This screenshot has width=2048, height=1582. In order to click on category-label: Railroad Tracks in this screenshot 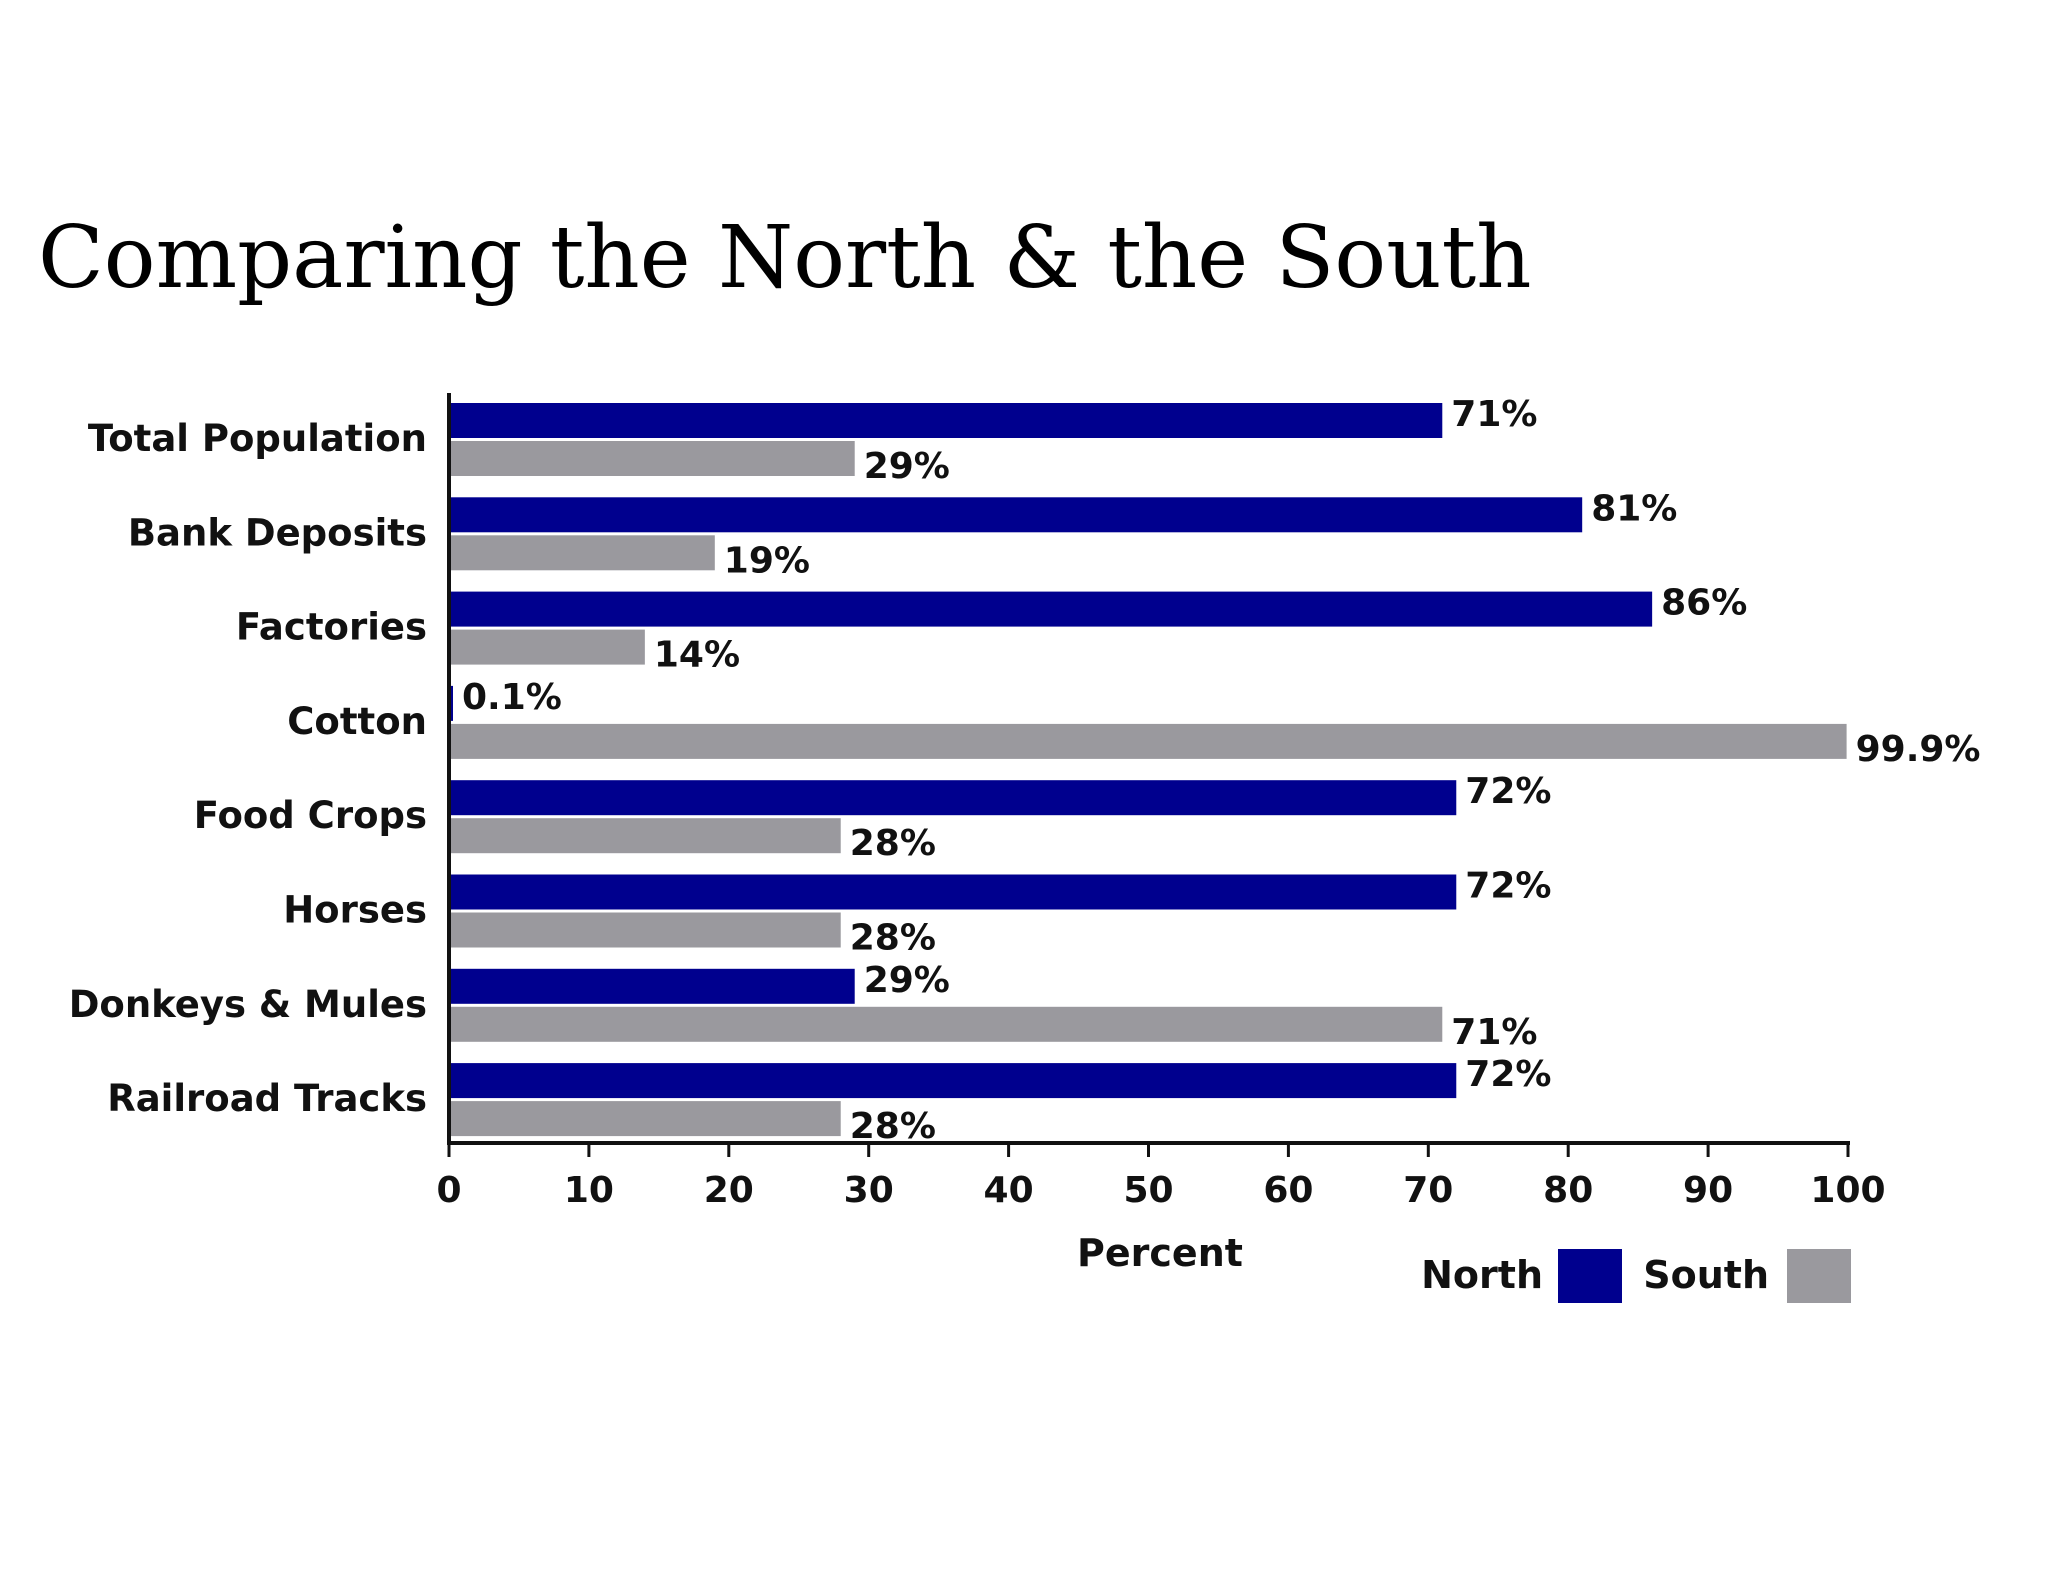, I will do `click(267, 1098)`.